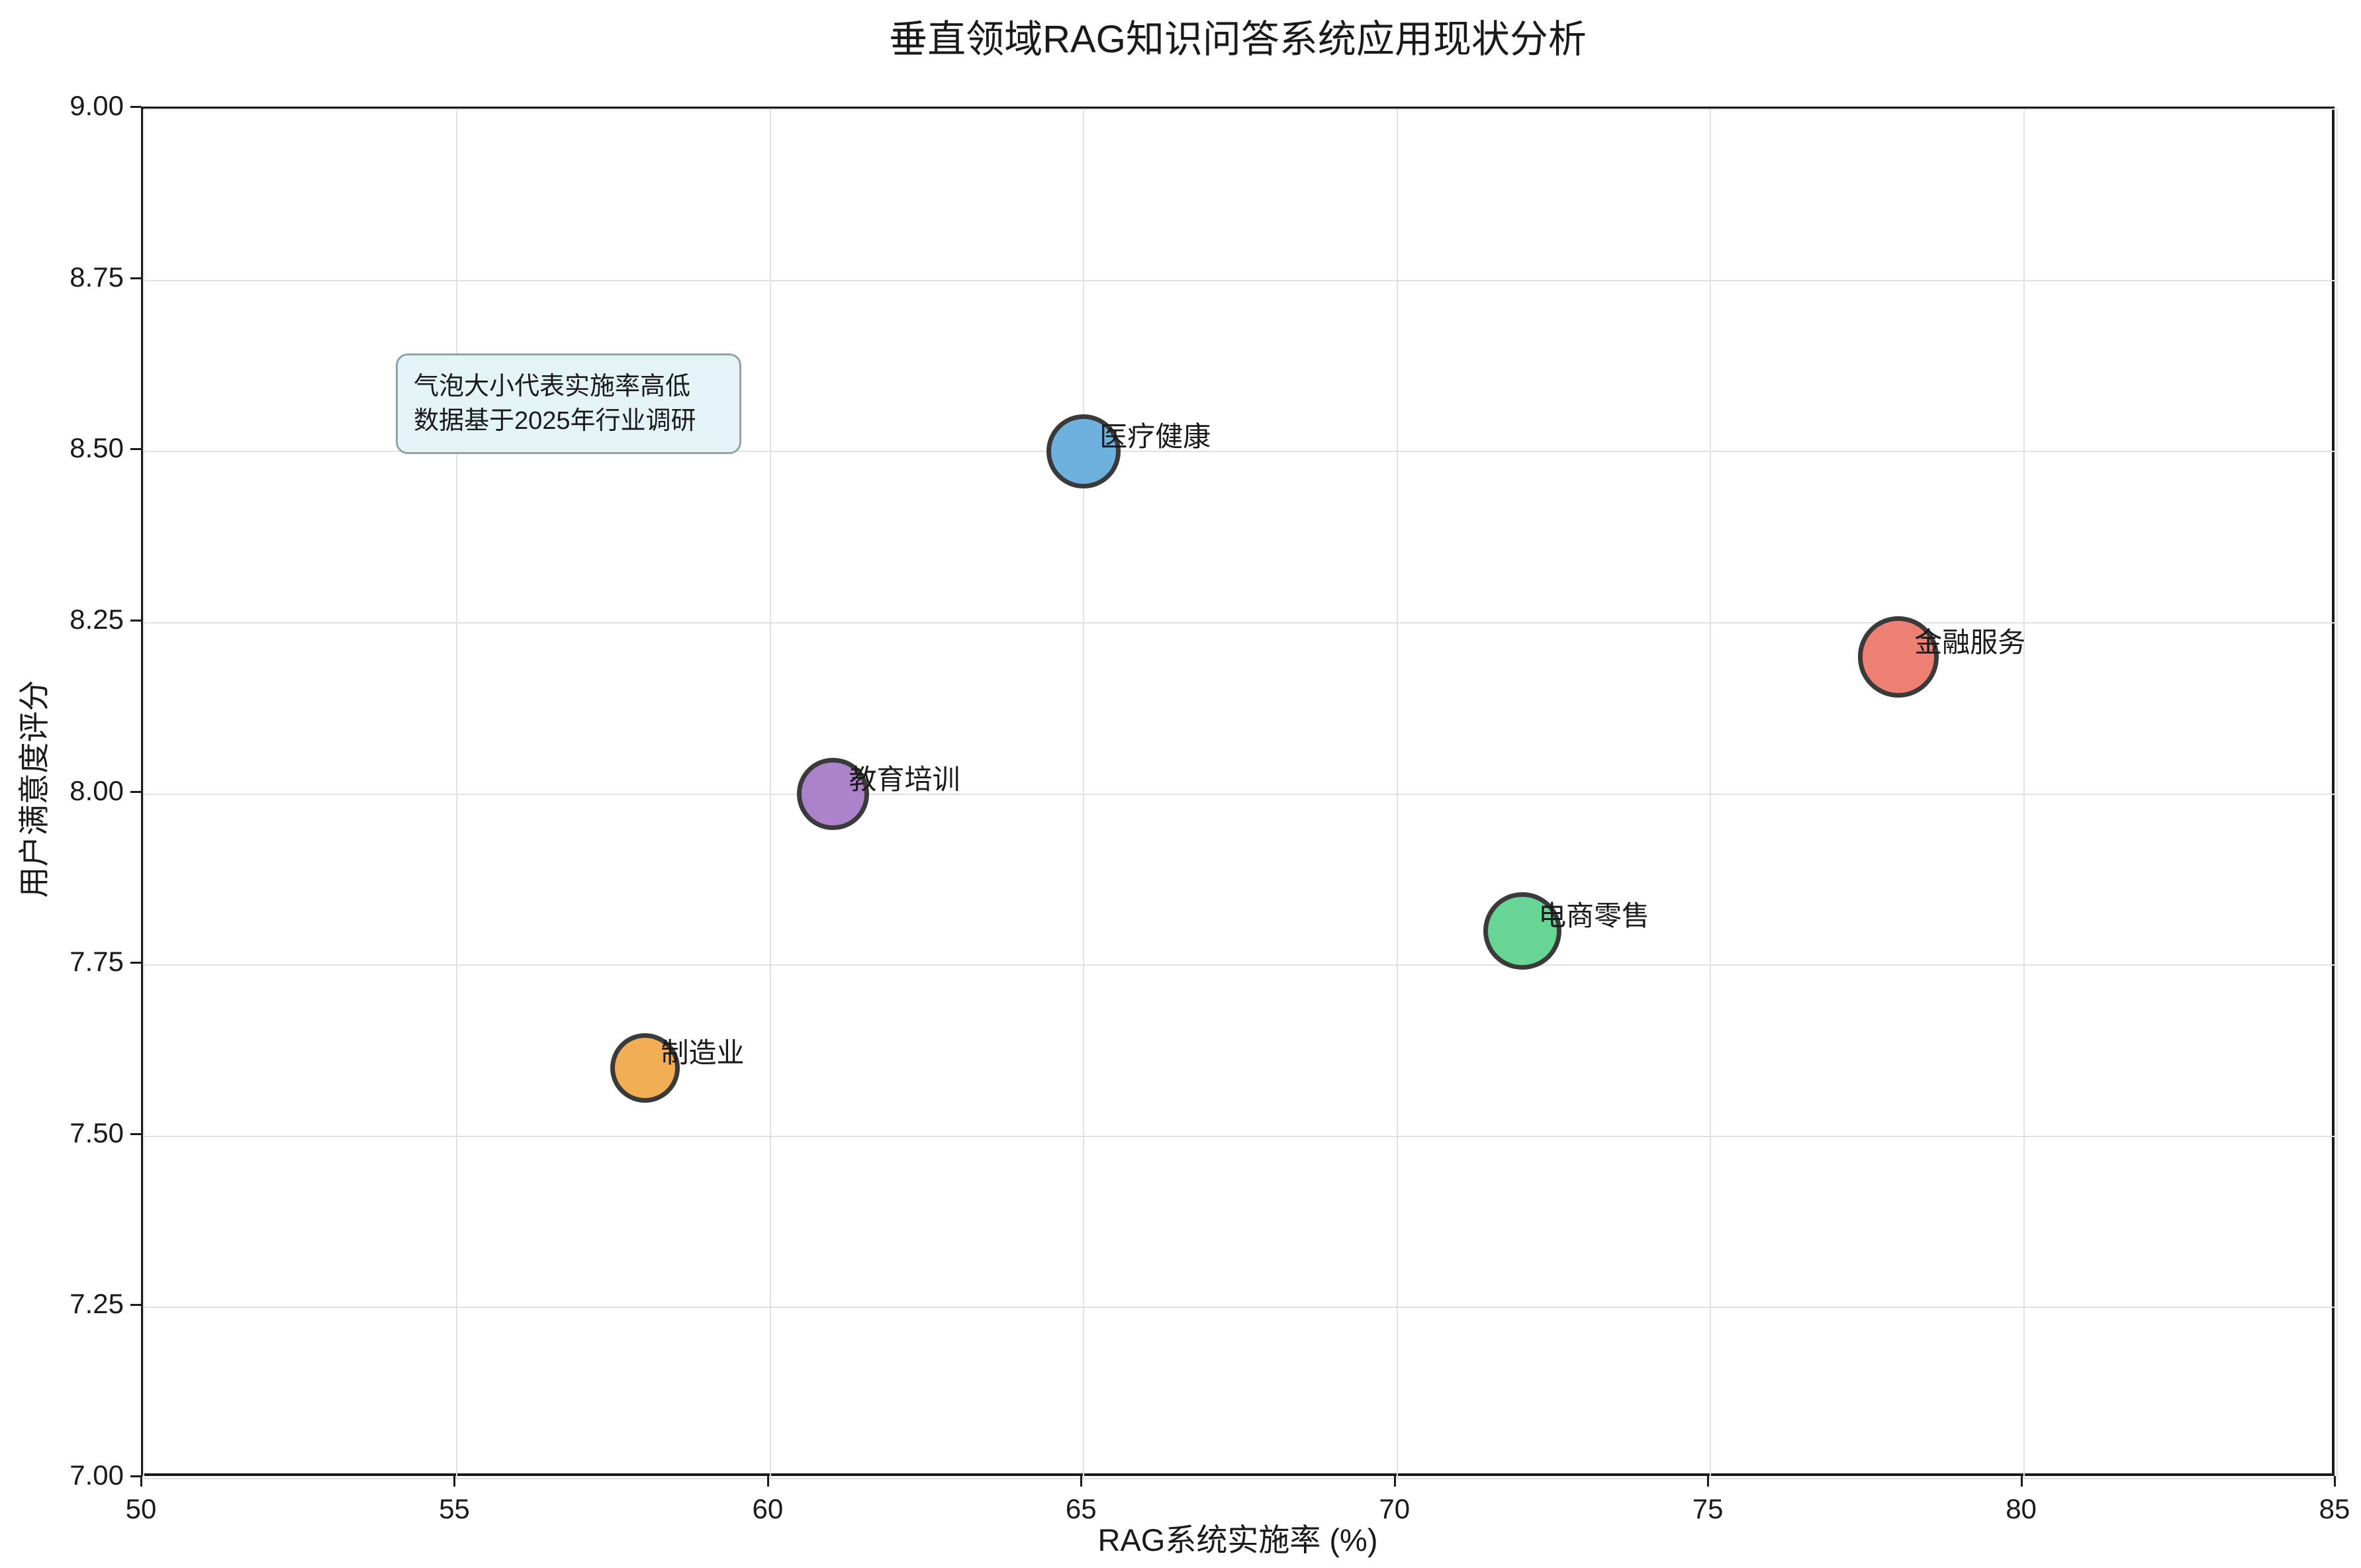 Image resolution: width=2361 pixels, height=1568 pixels. I want to click on y-tick-label-9.00: 9.00, so click(96, 105).